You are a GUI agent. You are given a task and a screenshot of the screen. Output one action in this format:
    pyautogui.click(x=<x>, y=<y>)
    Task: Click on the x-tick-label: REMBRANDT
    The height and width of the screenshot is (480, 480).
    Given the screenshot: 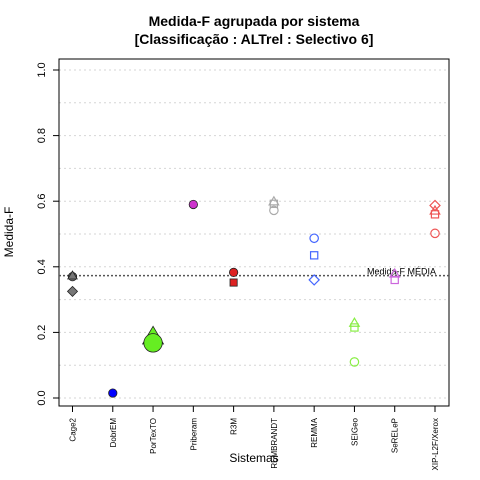 What is the action you would take?
    pyautogui.click(x=274, y=443)
    